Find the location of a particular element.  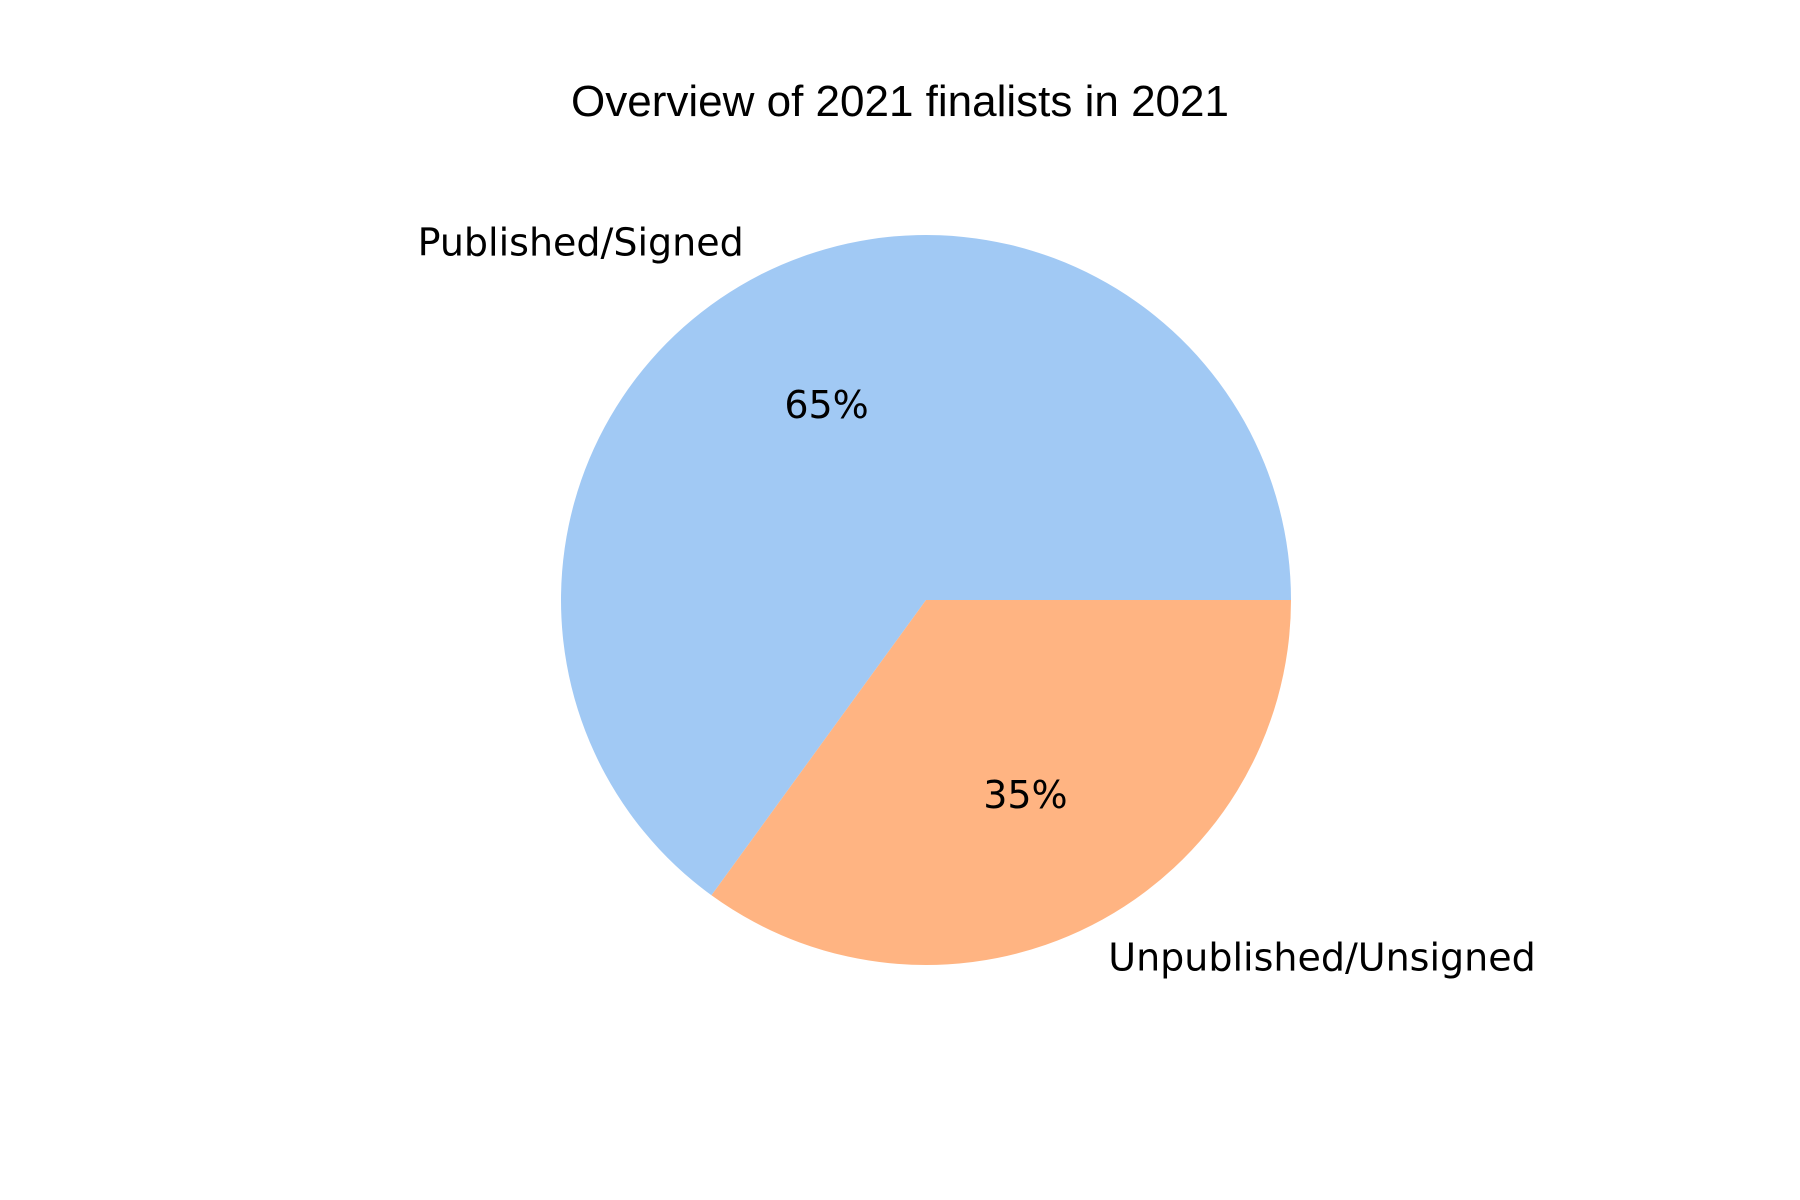

slice-pct-label-2: 35% is located at coordinates (1025, 795).